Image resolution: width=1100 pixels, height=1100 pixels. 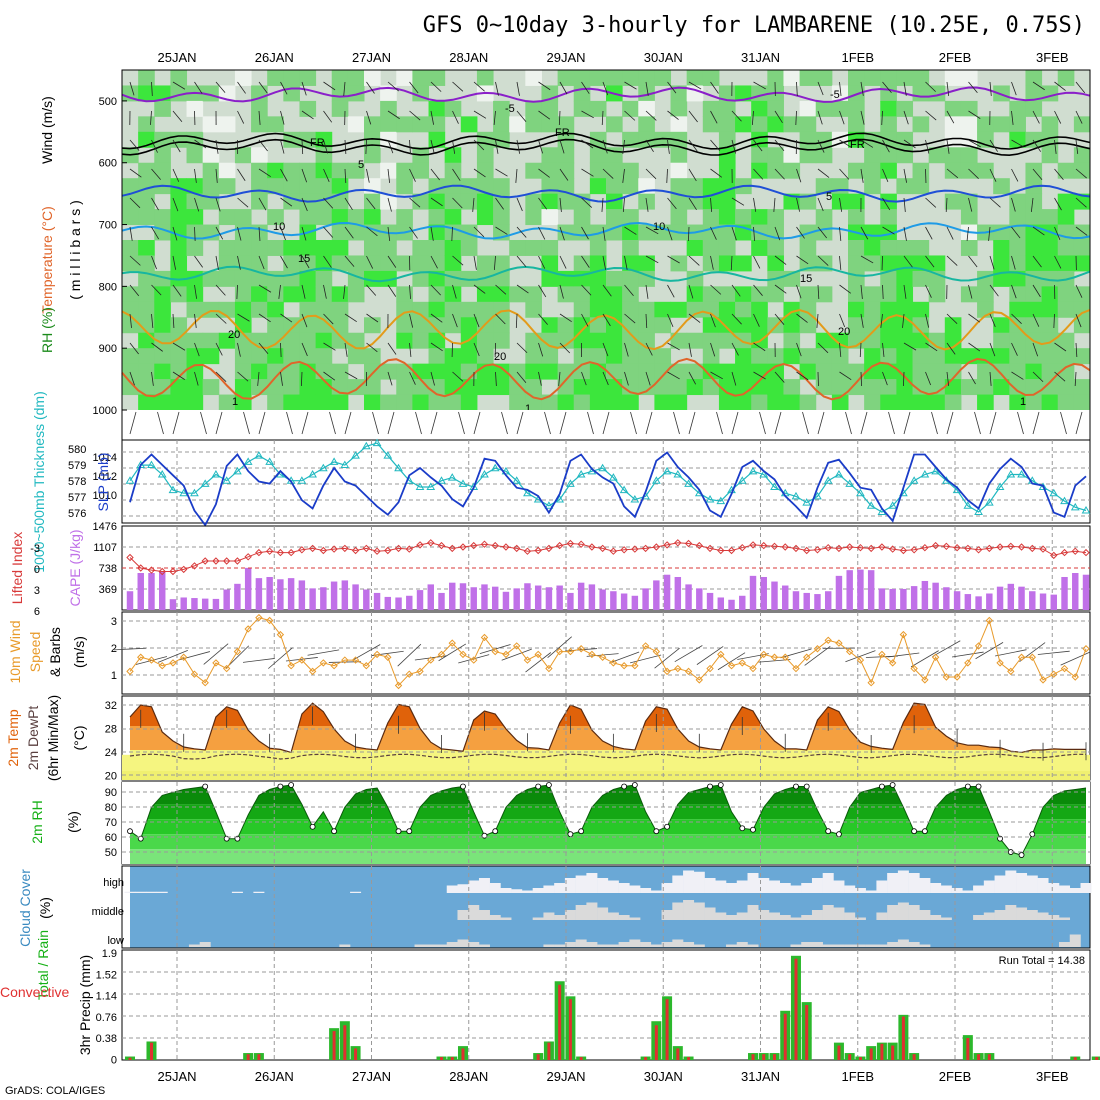 I want to click on temp-ylabel-minmax: (6hr Min/Max), so click(x=53, y=738).